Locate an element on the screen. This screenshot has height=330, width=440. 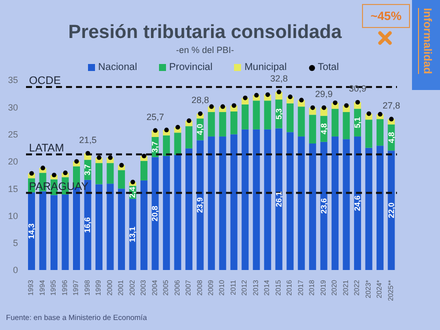
data-label: 23,9 is located at coordinates (200, 204).